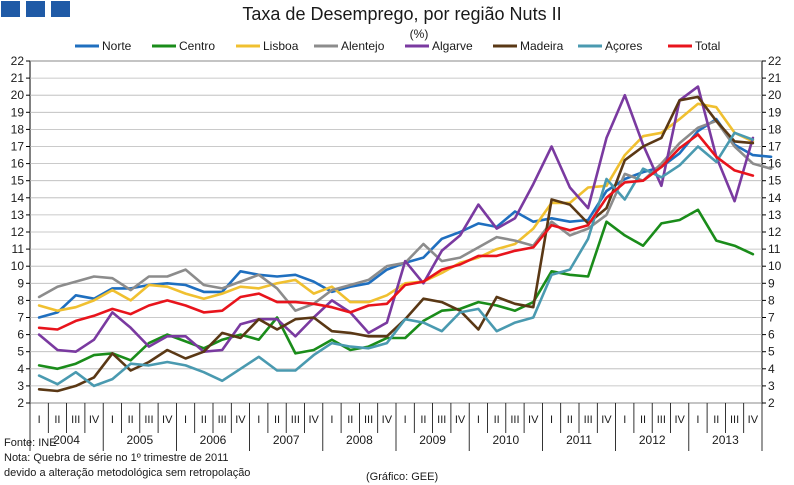 This screenshot has width=794, height=485. What do you see at coordinates (18, 181) in the screenshot?
I see `y-tick-label-left: 15` at bounding box center [18, 181].